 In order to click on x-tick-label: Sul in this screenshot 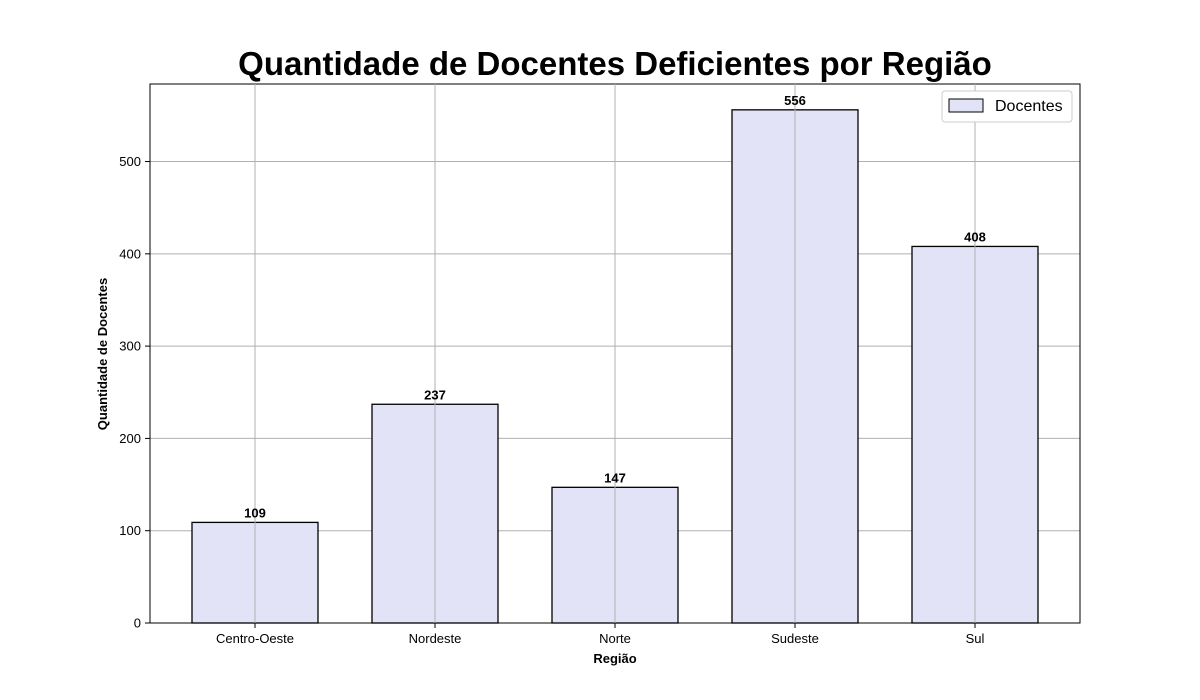, I will do `click(975, 638)`.